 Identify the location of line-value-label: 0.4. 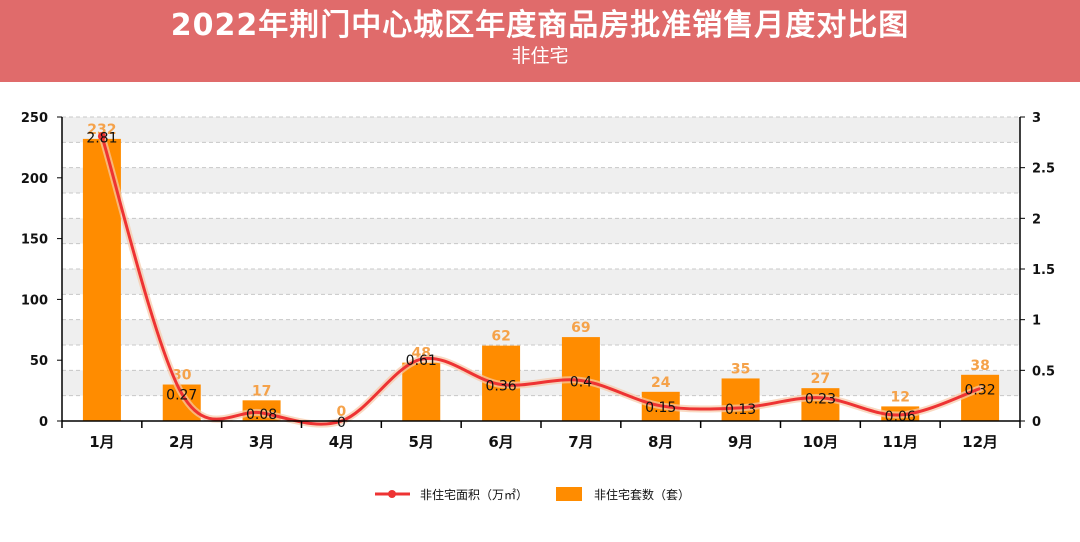
(581, 382).